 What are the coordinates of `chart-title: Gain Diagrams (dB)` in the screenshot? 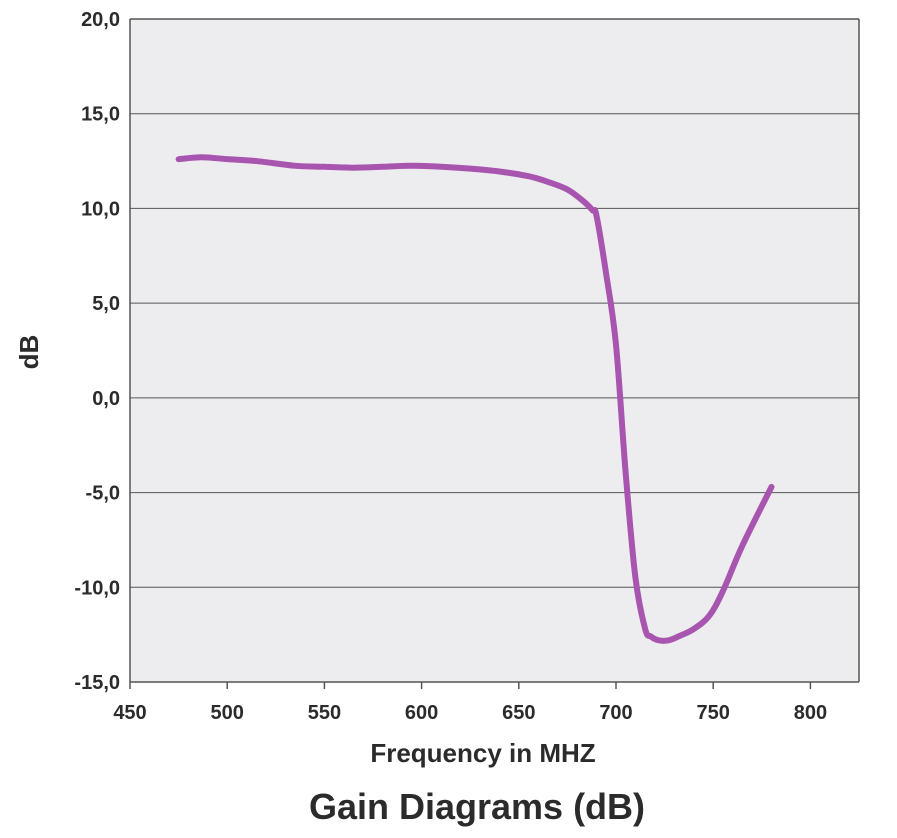 It's located at (477, 806).